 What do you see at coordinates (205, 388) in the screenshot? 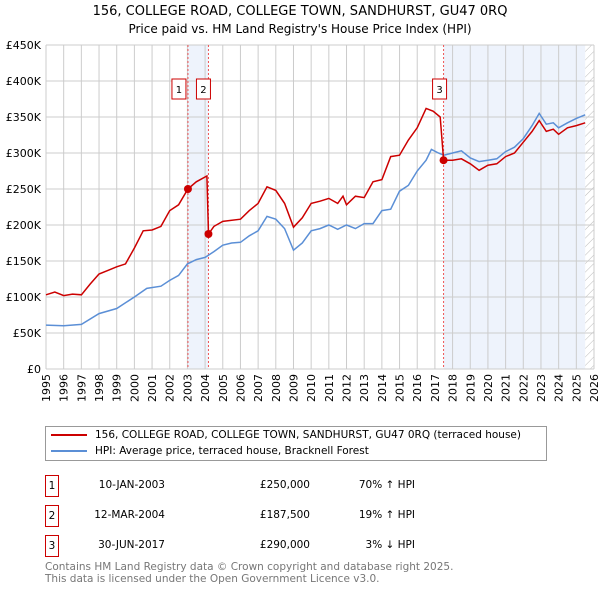
I see `x-tick-label: 2004` at bounding box center [205, 388].